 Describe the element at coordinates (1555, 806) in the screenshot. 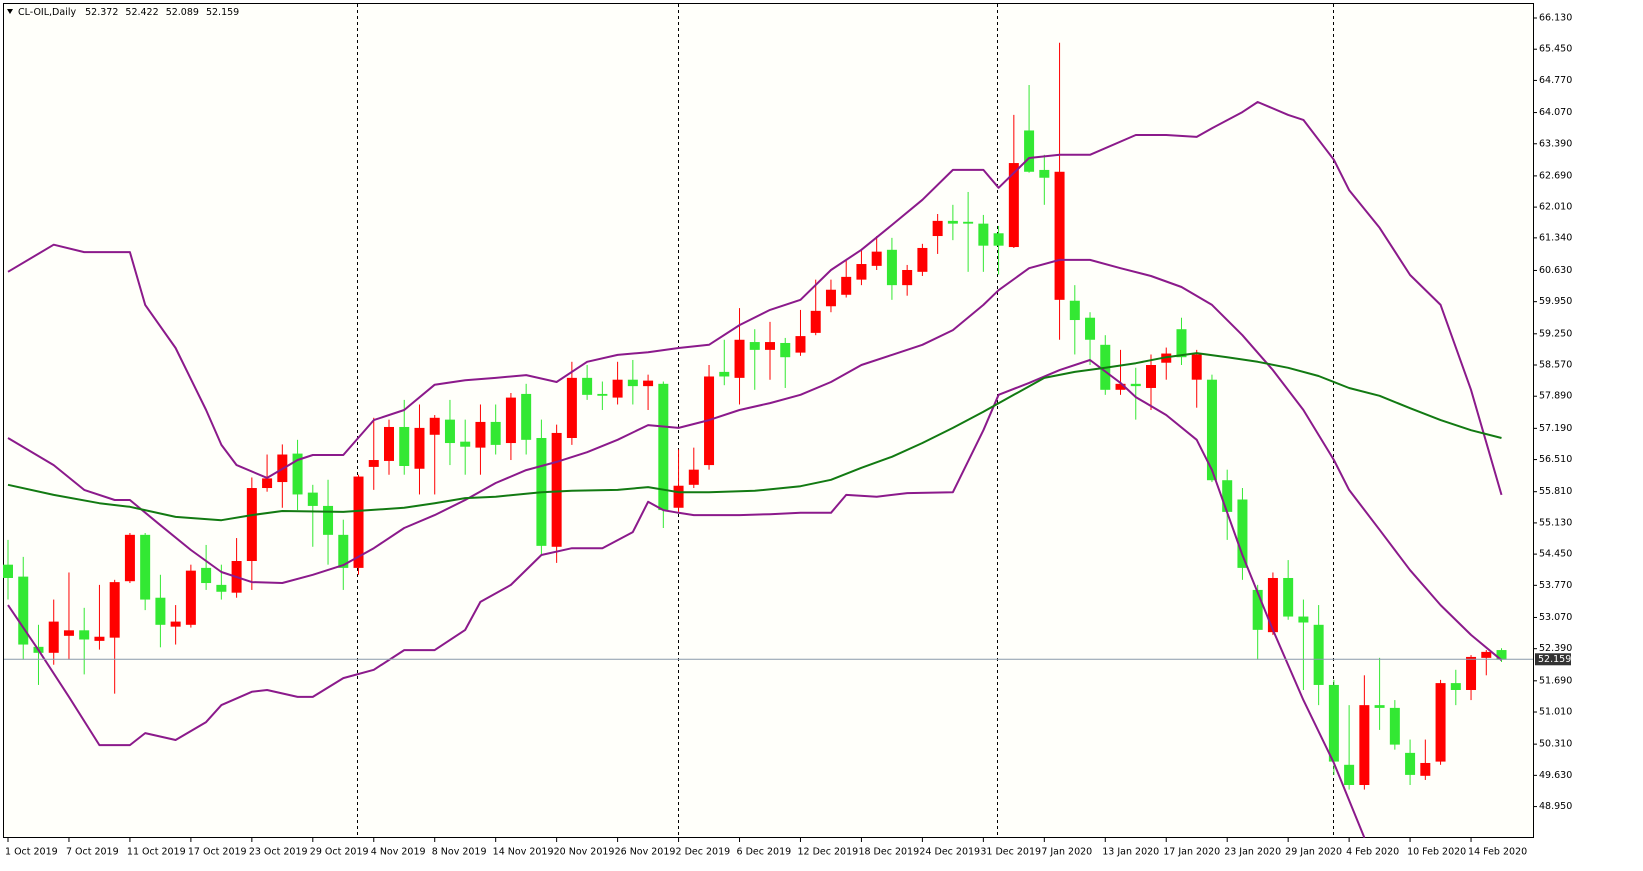

I see `y-tick-label: 48.950` at that location.